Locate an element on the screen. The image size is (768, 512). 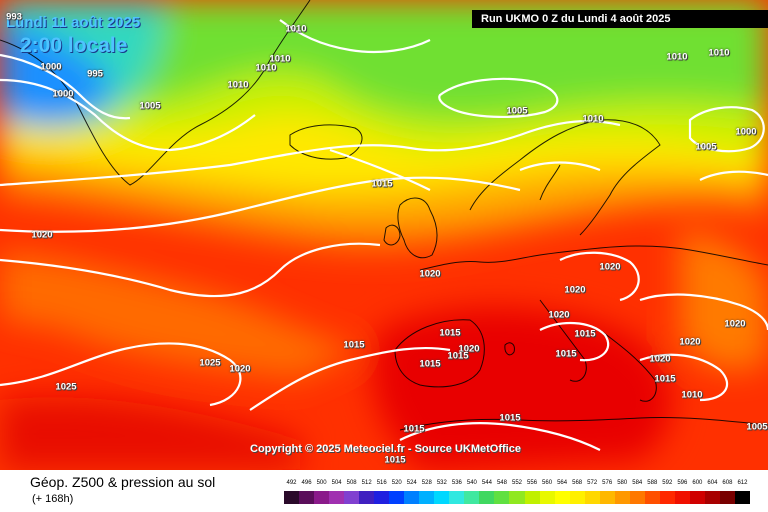
isobar-label: 995 is located at coordinates (95, 74).